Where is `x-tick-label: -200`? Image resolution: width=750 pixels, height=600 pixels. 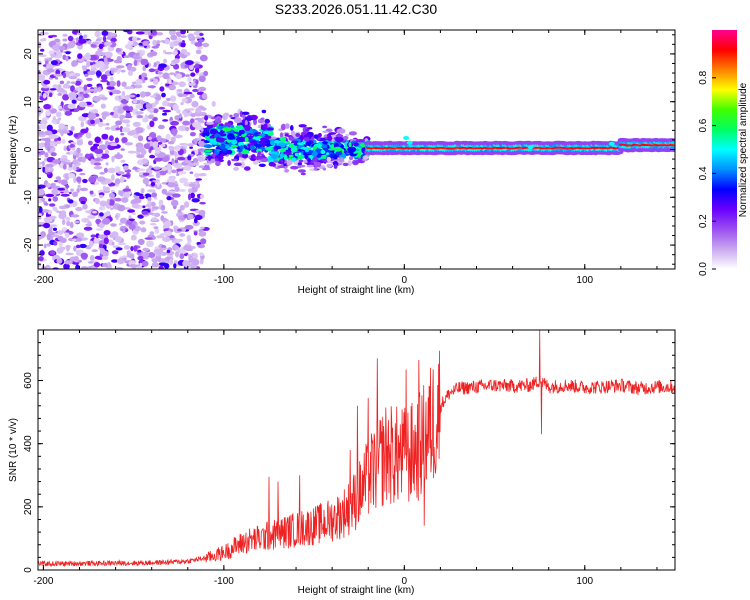 x-tick-label: -200 is located at coordinates (43, 581).